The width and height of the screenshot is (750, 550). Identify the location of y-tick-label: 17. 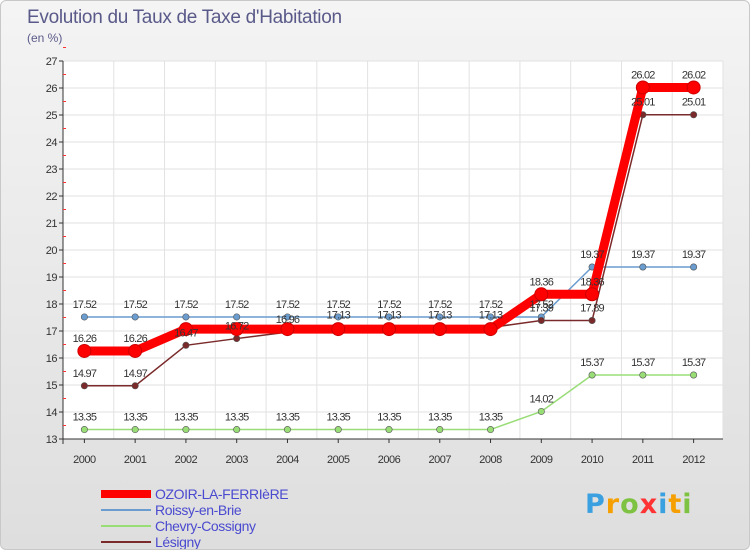
(52, 332).